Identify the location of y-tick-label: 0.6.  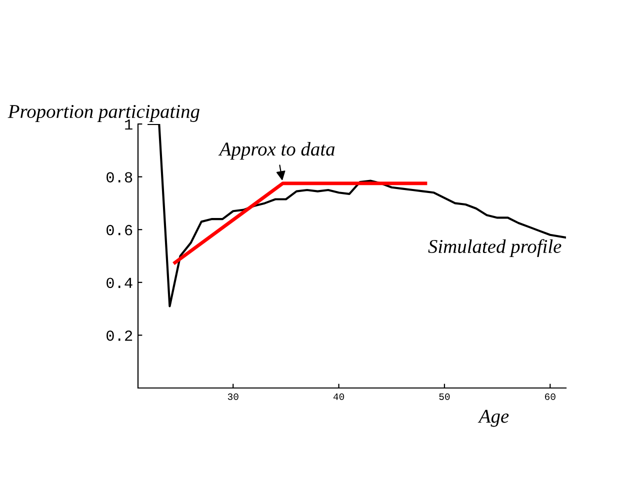
(119, 230).